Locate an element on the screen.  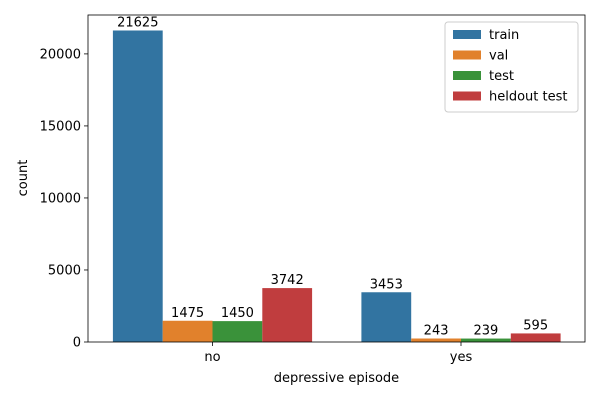
x-axis-label: depressive episode is located at coordinates (336, 378).